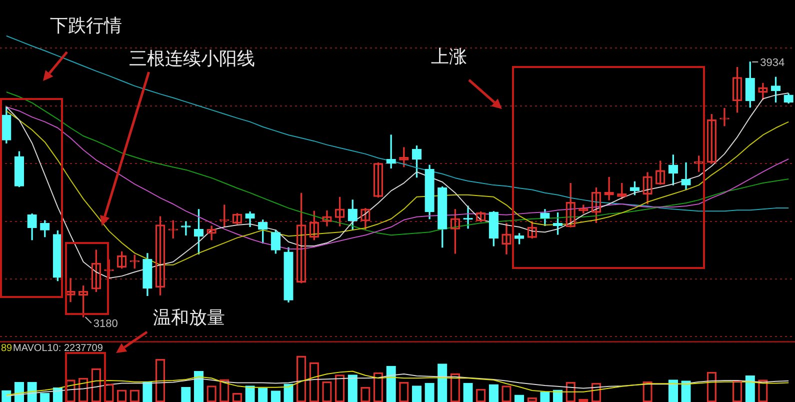 The width and height of the screenshot is (795, 402). What do you see at coordinates (7, 348) in the screenshot?
I see `text: 89` at bounding box center [7, 348].